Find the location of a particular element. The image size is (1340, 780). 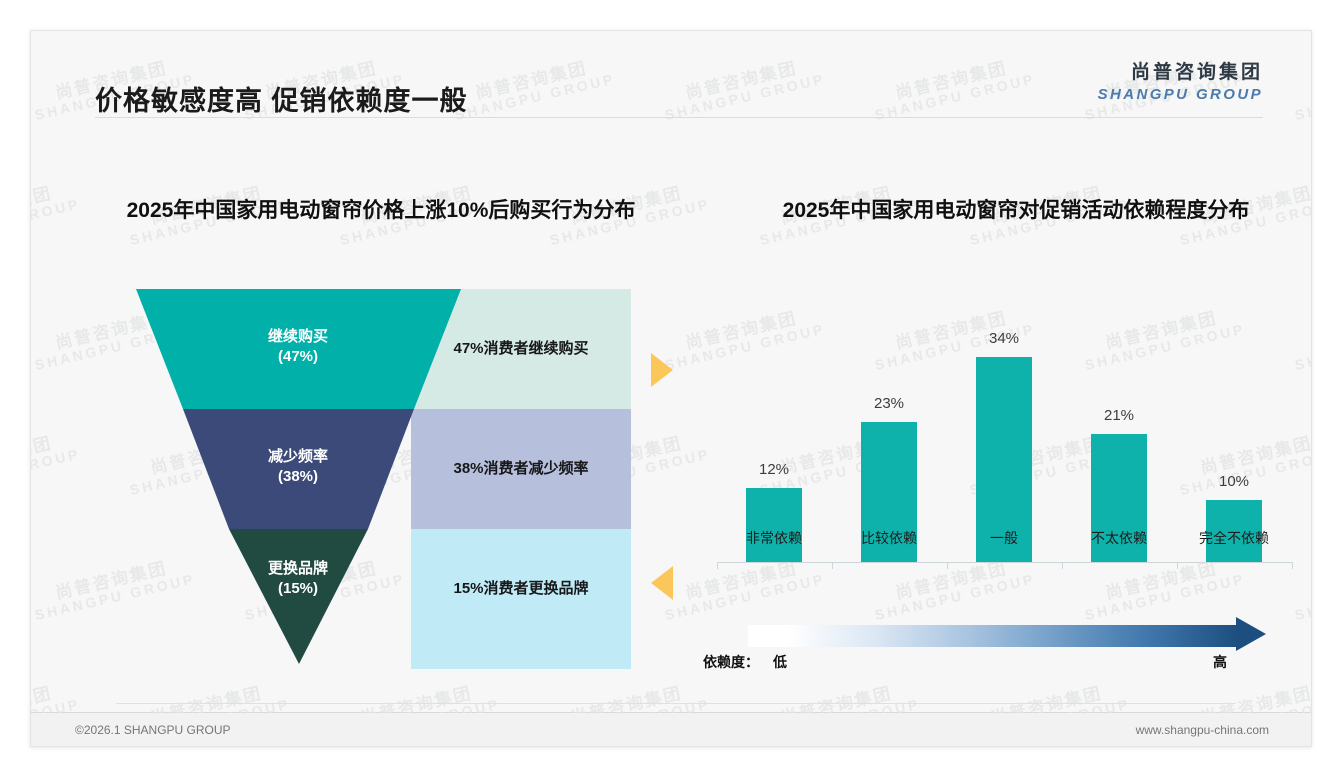

bar-column: 21% 不太依赖 is located at coordinates (1119, 484).